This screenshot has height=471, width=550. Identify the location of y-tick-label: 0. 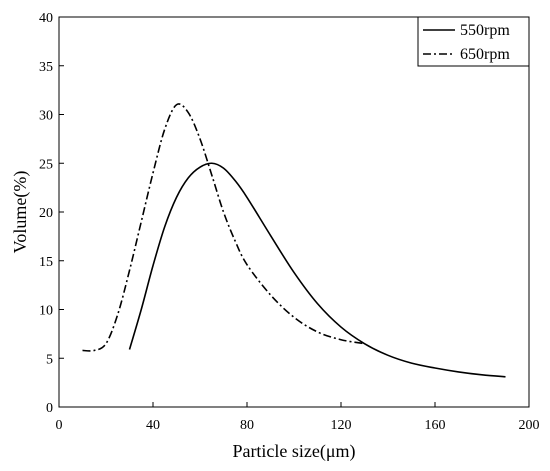
(49, 408).